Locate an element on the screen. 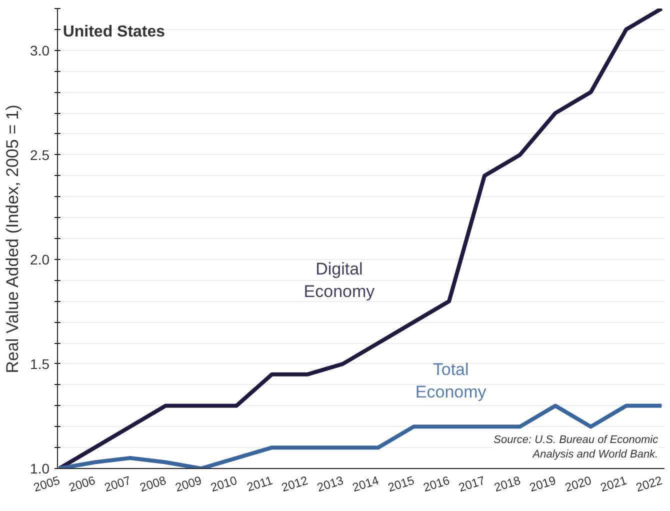  y-axis-title: Real Value Added (Index, 2005 = 1) is located at coordinates (12, 239).